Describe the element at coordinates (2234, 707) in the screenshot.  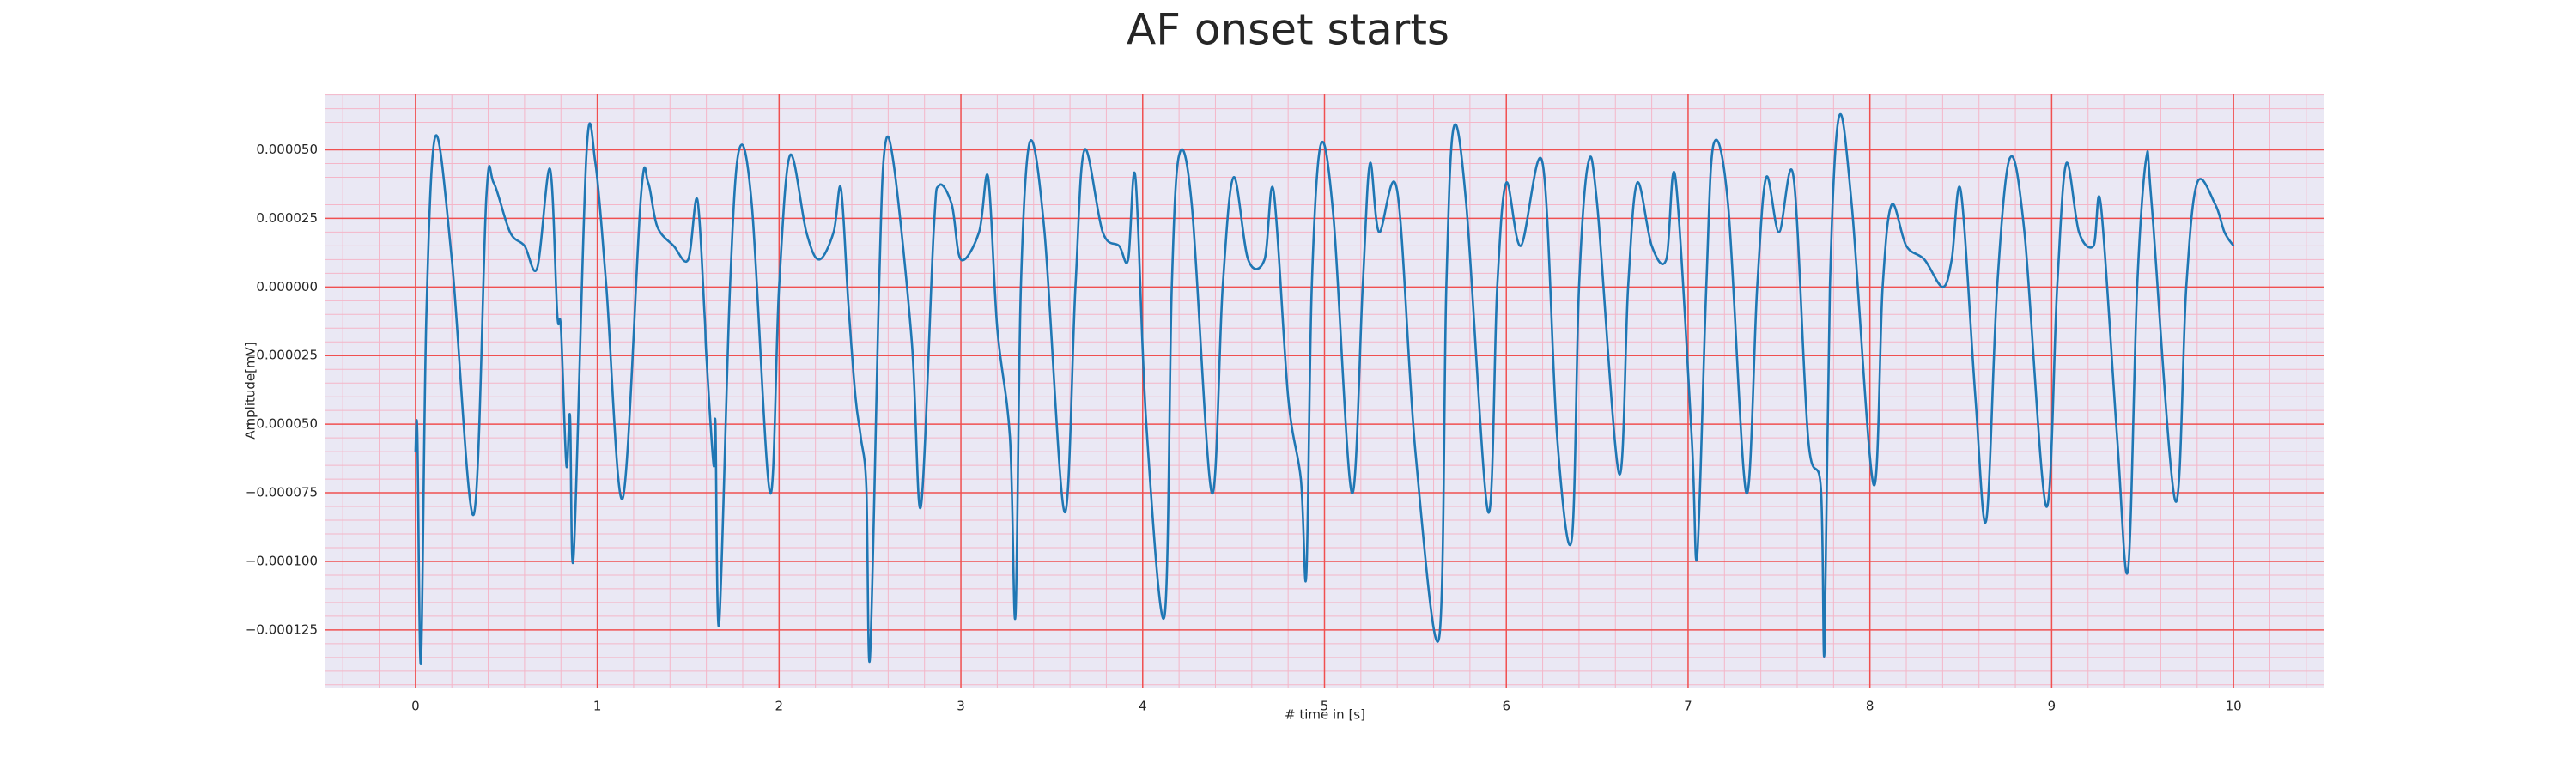
I see `x-tick-label: 10` at that location.